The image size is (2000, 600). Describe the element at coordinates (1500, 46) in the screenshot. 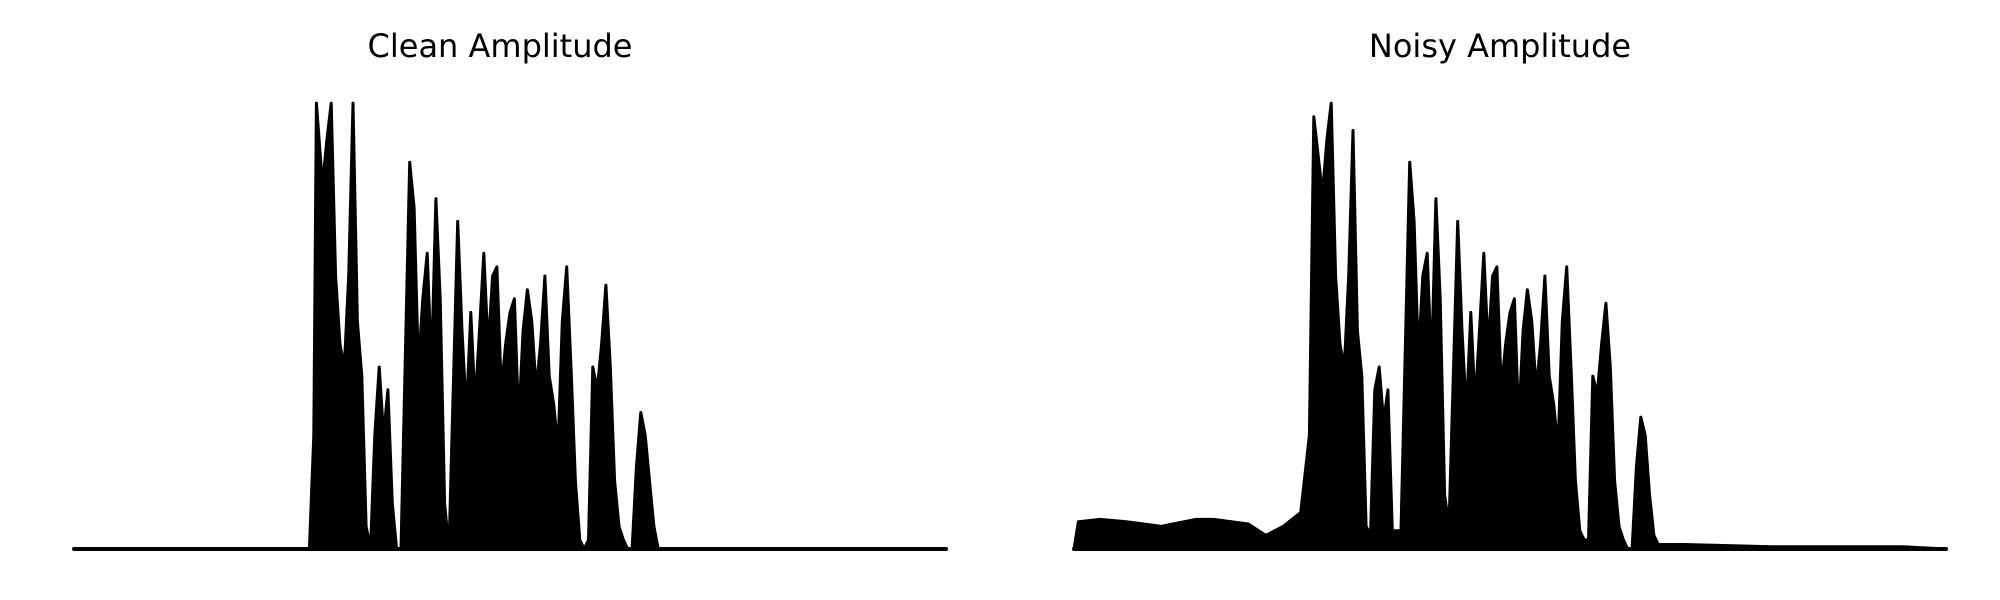

I see `chart-title-noisy: Noisy Amplitude` at that location.